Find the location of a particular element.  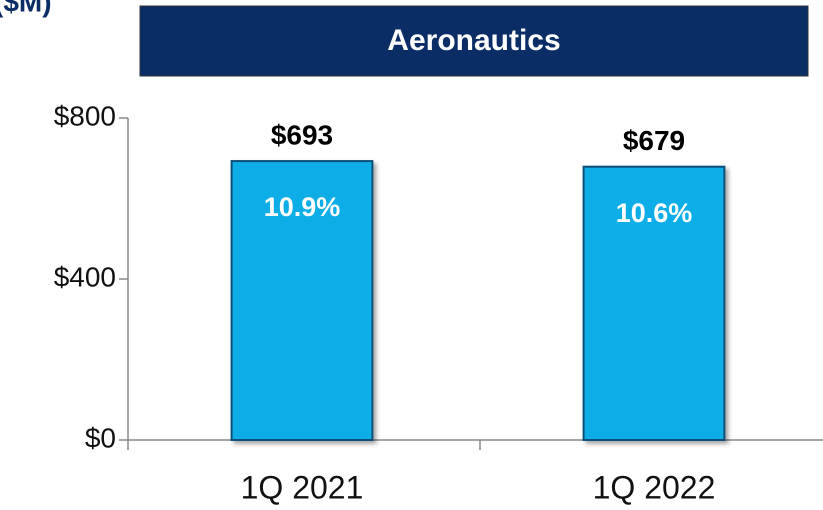

margin-label: 10.6% is located at coordinates (654, 213).